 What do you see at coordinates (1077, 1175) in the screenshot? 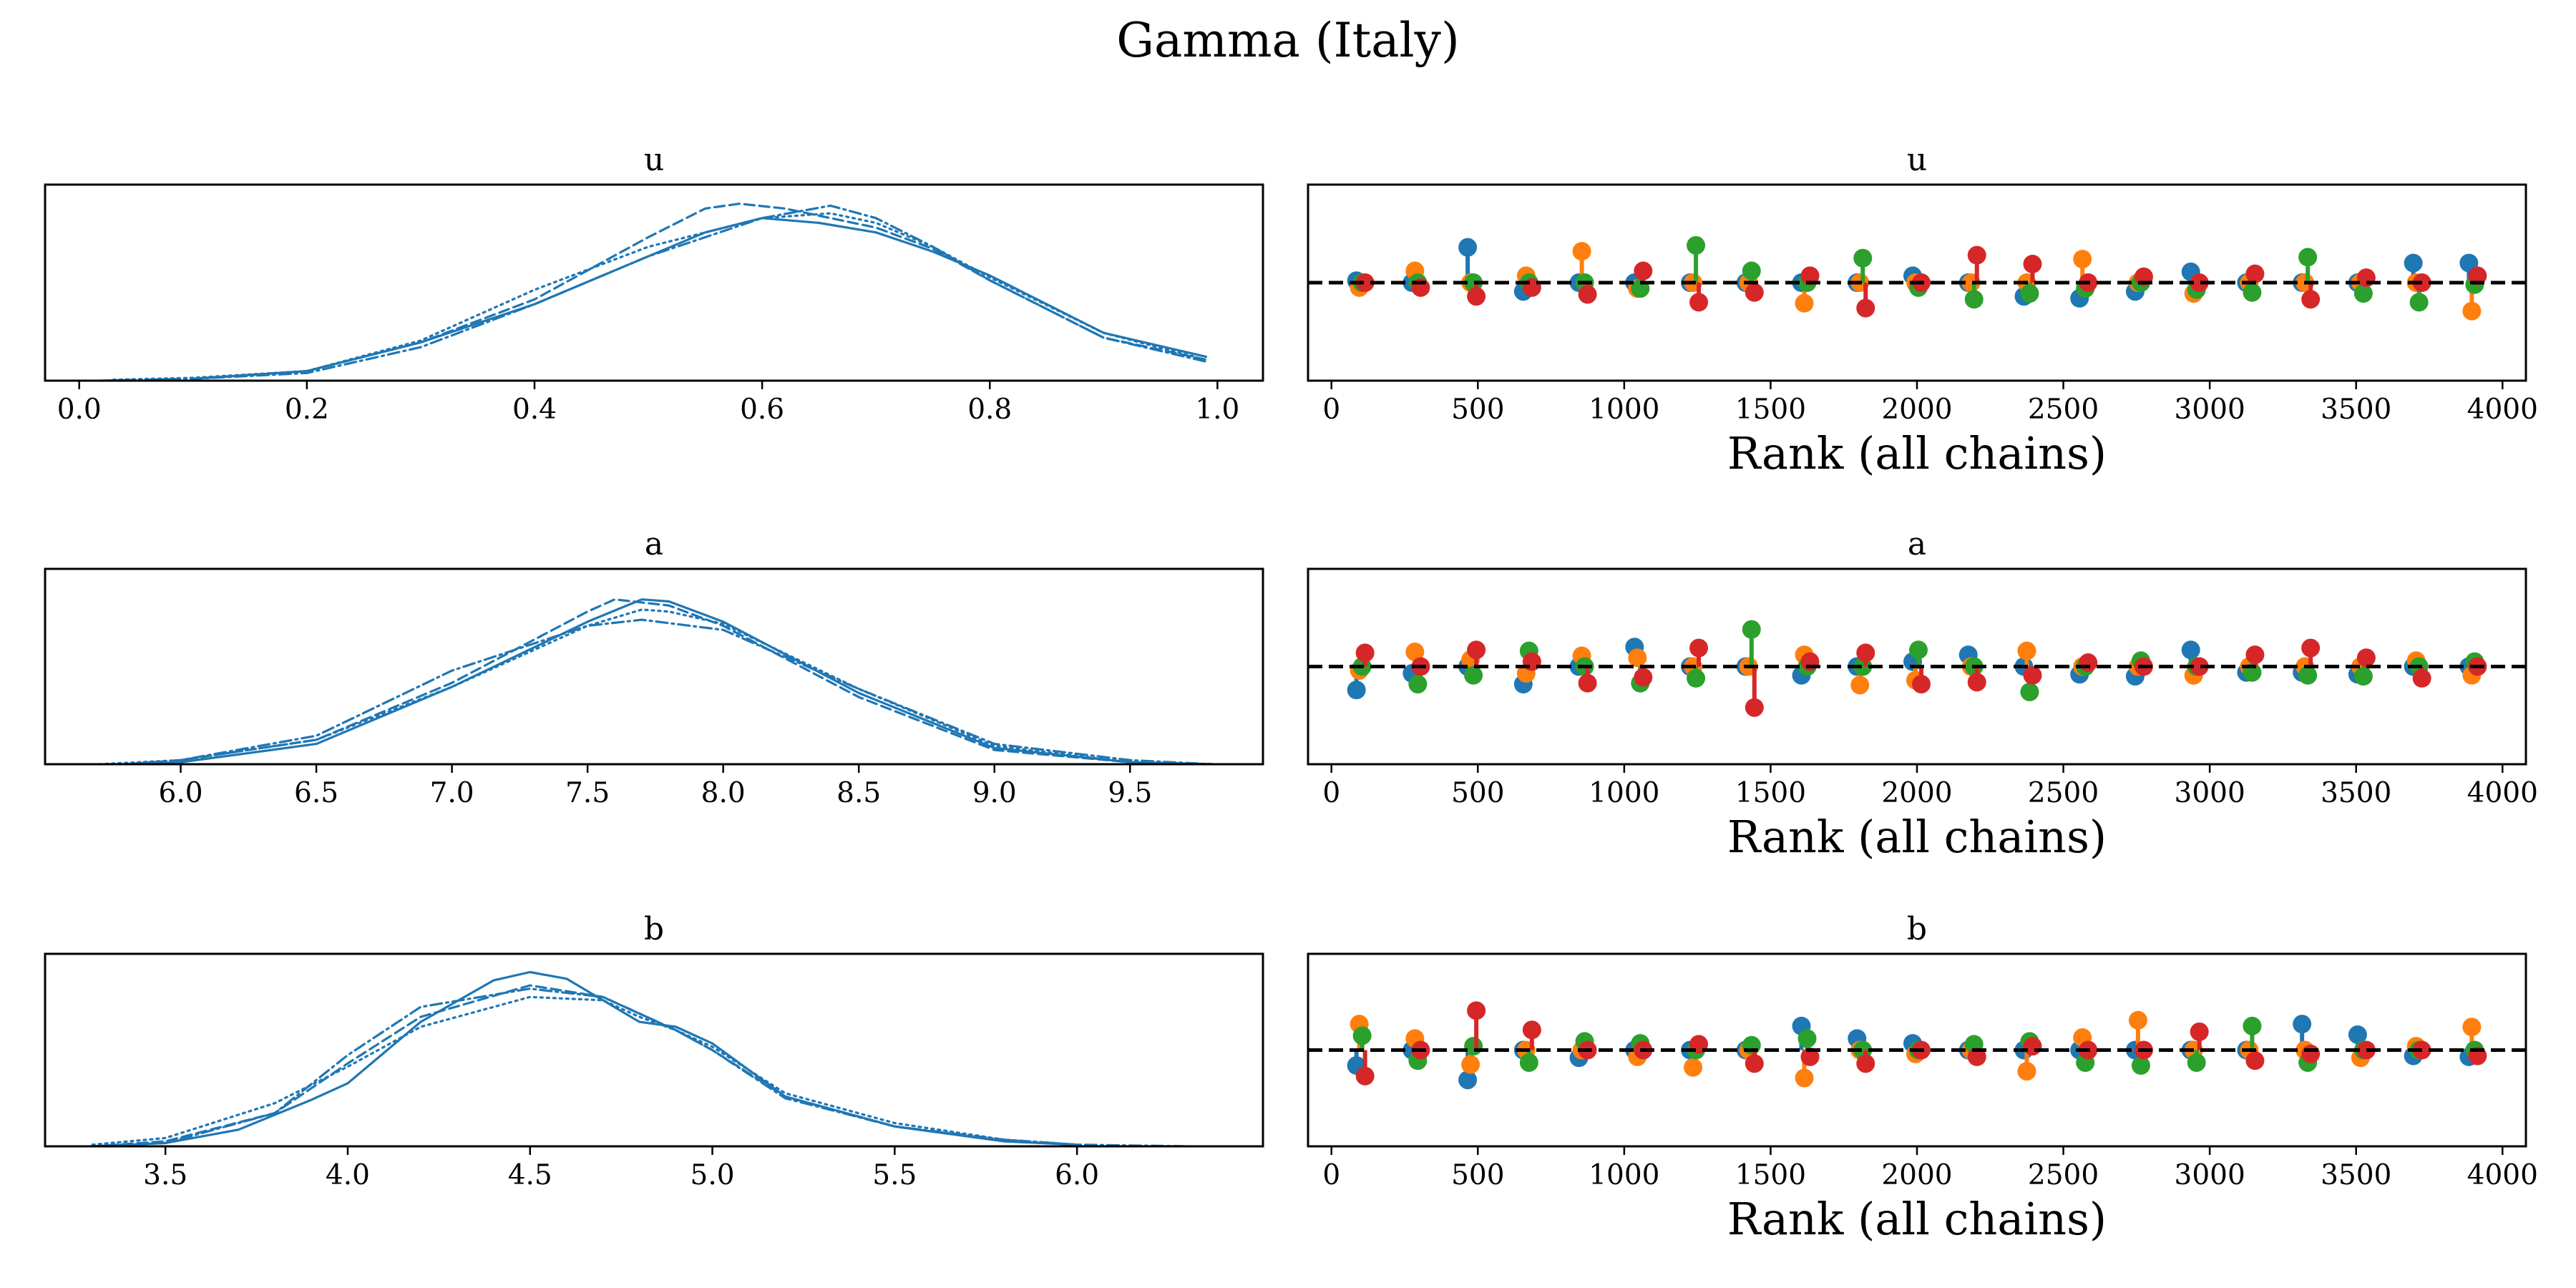
I see `x-tick-label: 6.0` at bounding box center [1077, 1175].